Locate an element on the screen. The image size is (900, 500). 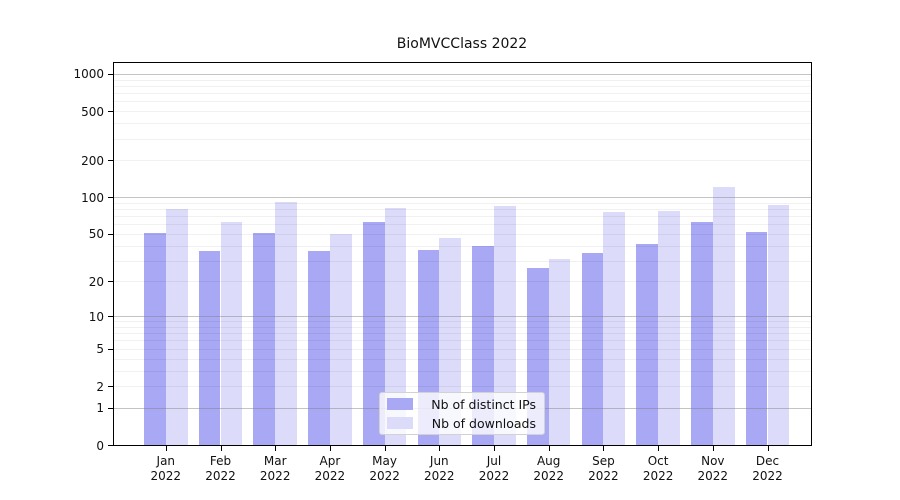
y-tick-label: 50 is located at coordinates (96, 234).